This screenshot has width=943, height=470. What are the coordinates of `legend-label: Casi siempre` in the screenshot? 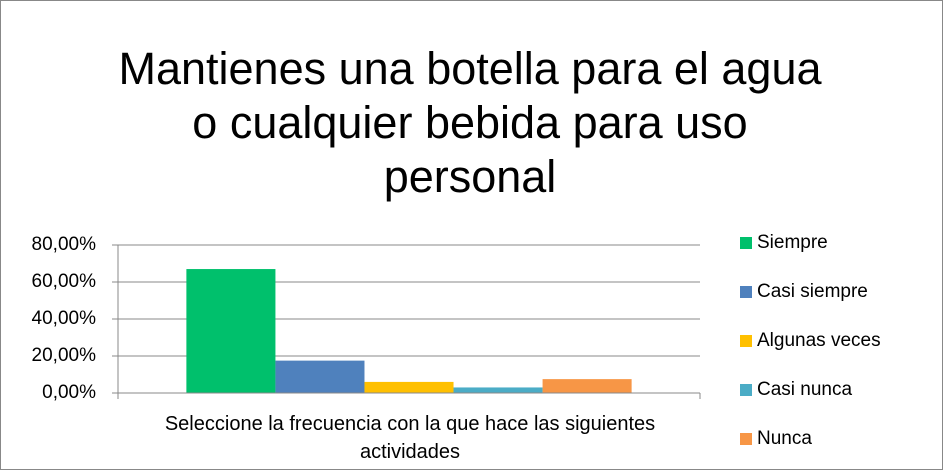 It's located at (812, 291).